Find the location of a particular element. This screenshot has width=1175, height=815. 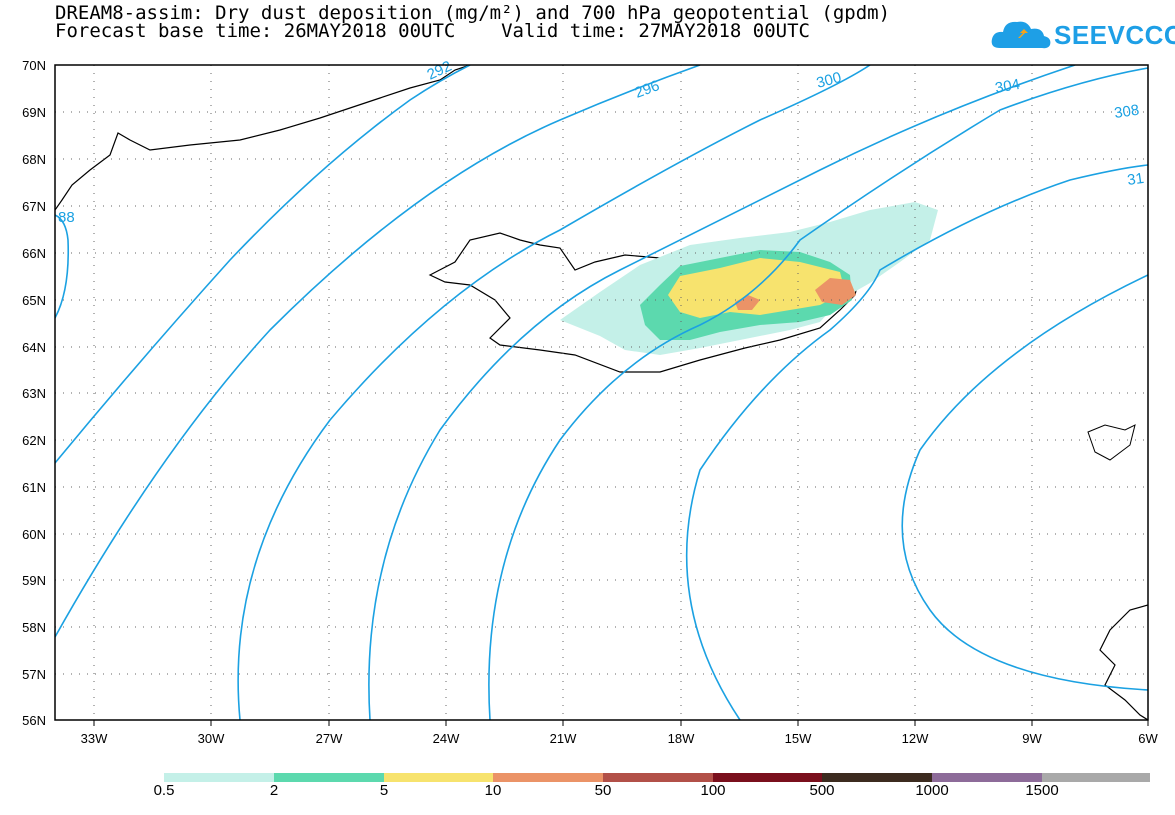

colorbar is located at coordinates (657, 777).